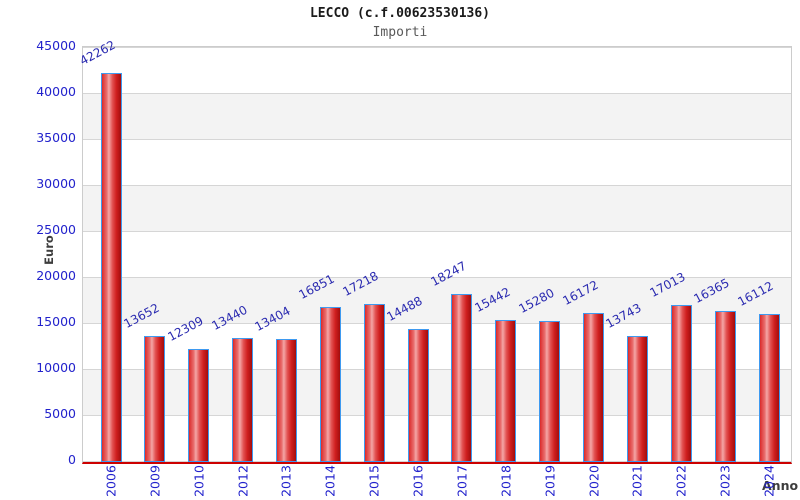 The width and height of the screenshot is (800, 500). Describe the element at coordinates (199, 481) in the screenshot. I see `x-tick-label: 2010` at that location.